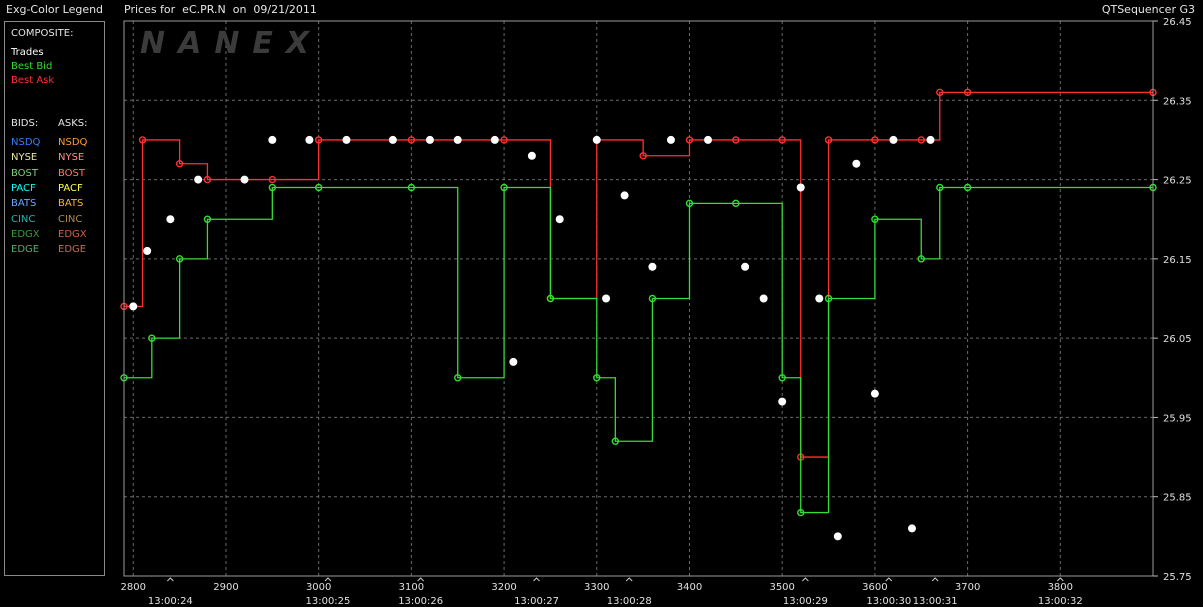 The width and height of the screenshot is (1203, 607). Describe the element at coordinates (935, 601) in the screenshot. I see `time-tick-label: 13:00:31` at that location.